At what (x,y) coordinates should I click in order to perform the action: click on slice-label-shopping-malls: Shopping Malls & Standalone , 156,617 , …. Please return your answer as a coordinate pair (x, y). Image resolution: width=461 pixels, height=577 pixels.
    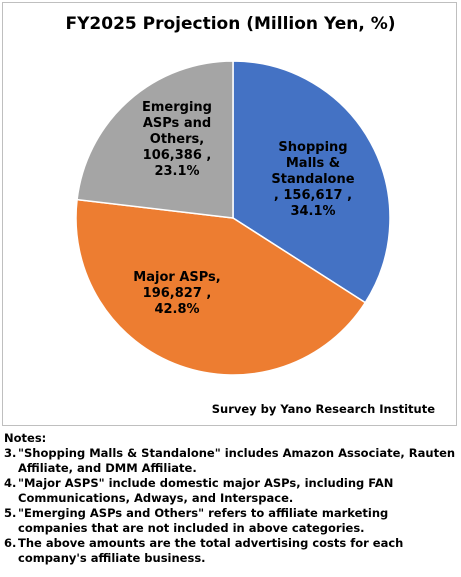
    Looking at the image, I should click on (313, 179).